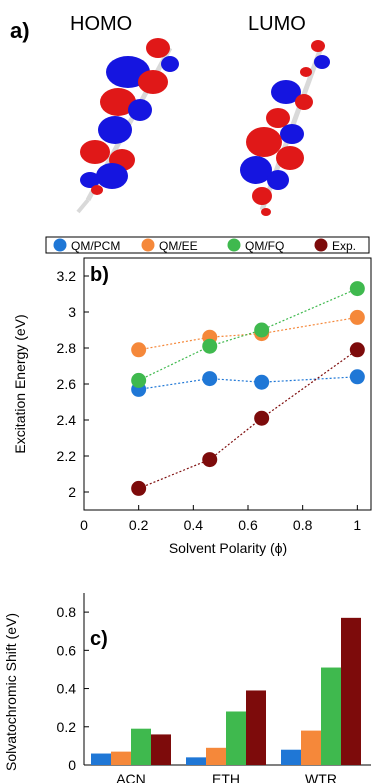 The width and height of the screenshot is (373, 783). I want to click on homo-orbital-image, so click(127, 126).